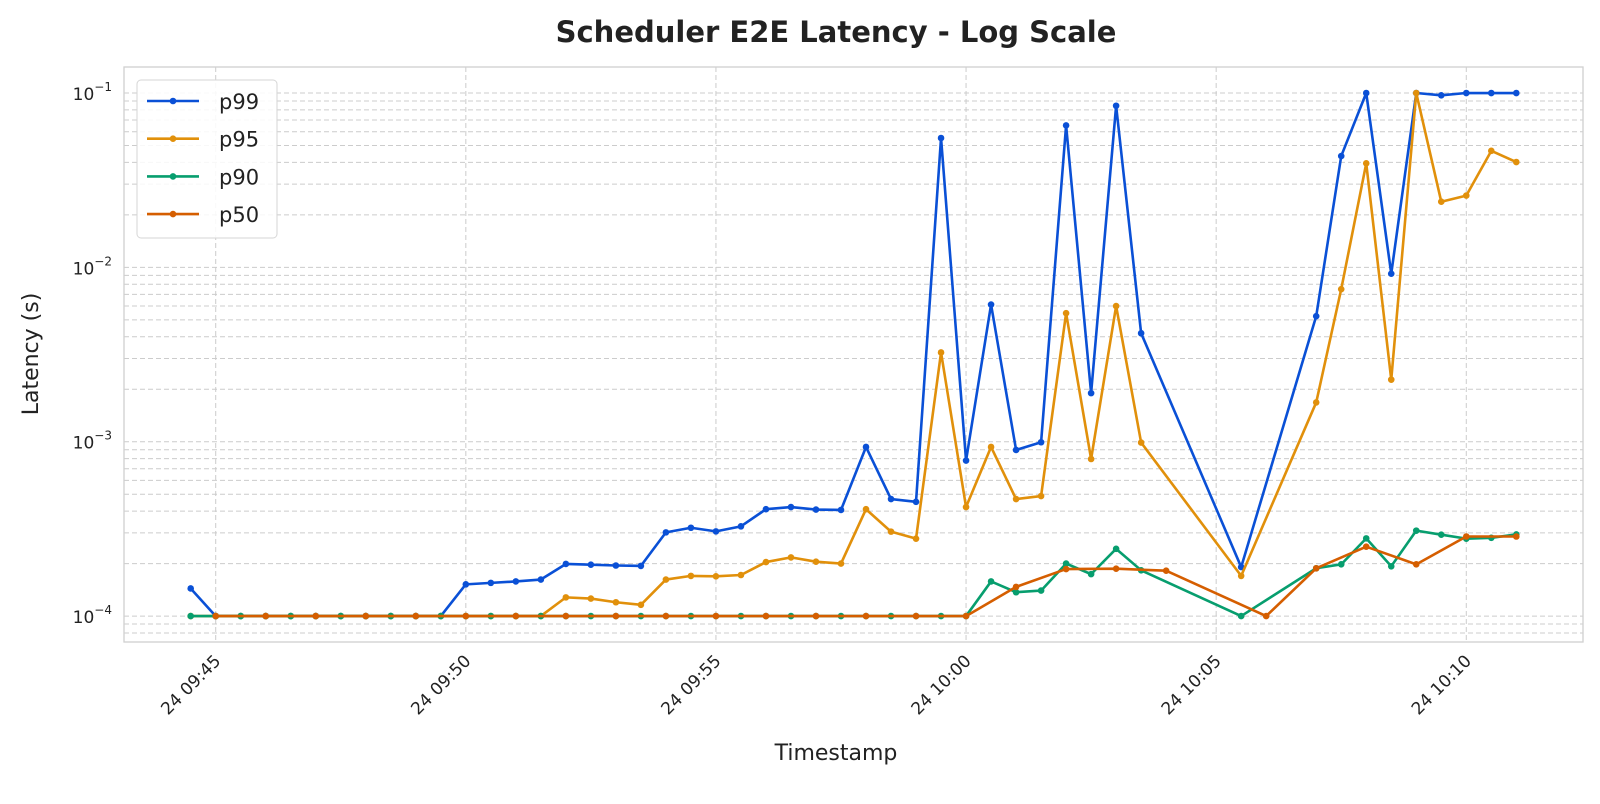 The width and height of the screenshot is (1600, 804). I want to click on y-axis-label: Latency (s), so click(31, 354).